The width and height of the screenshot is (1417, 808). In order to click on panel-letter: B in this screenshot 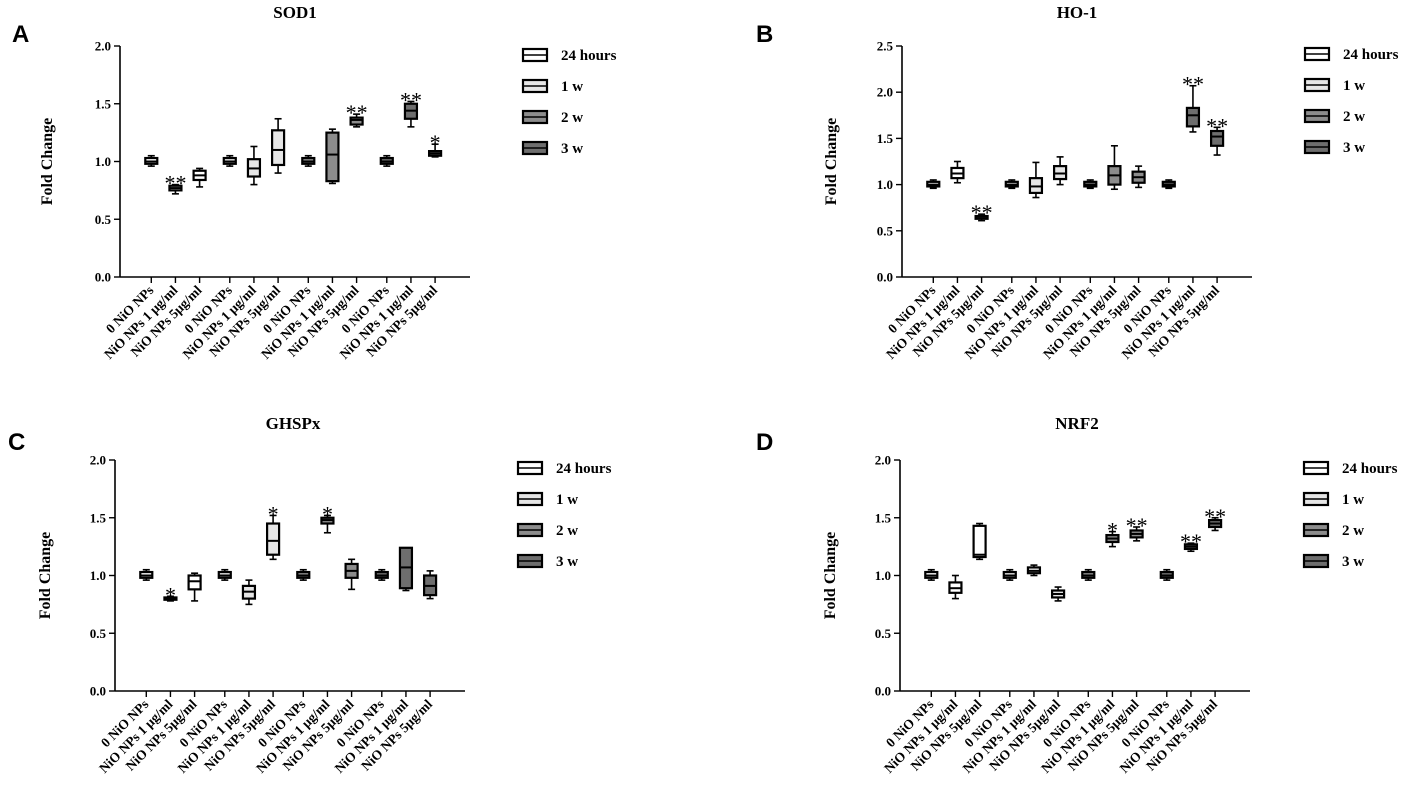, I will do `click(764, 34)`.